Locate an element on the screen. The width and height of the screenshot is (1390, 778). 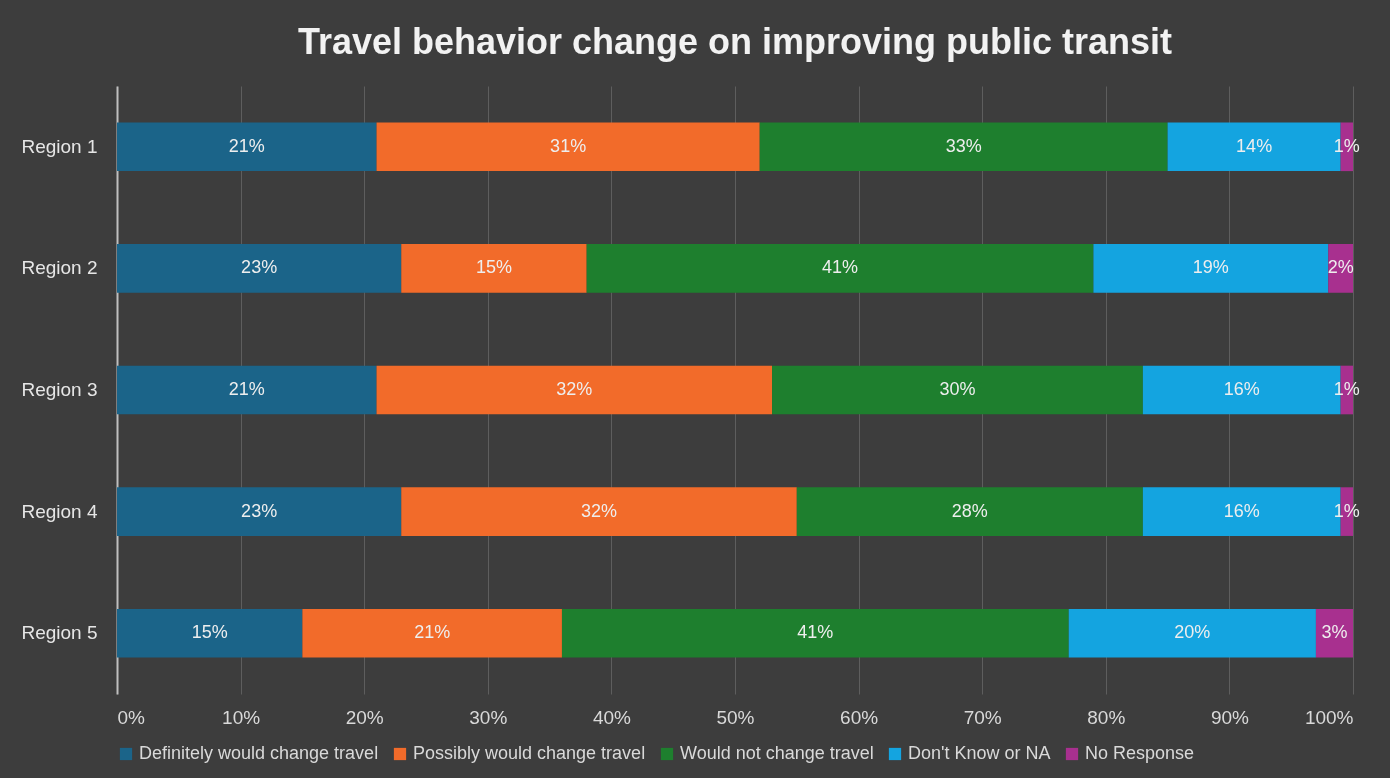
x-tick-label: 30% is located at coordinates (488, 717).